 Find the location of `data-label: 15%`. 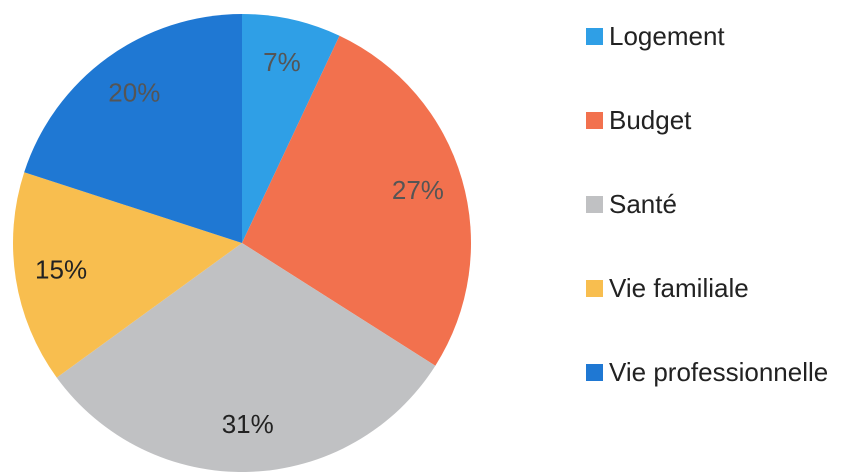

data-label: 15% is located at coordinates (61, 270).